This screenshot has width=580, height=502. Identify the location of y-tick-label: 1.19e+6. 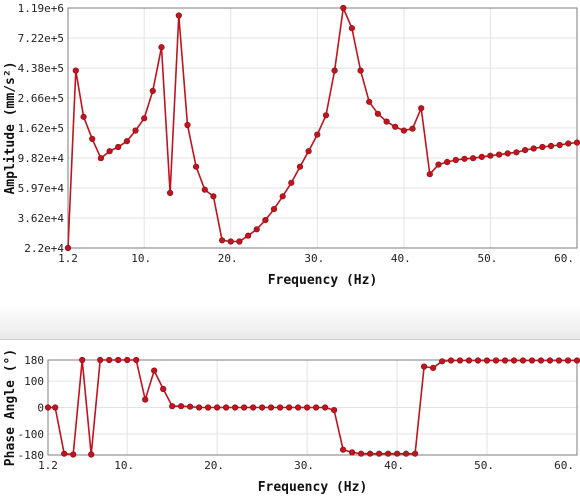
(41, 8).